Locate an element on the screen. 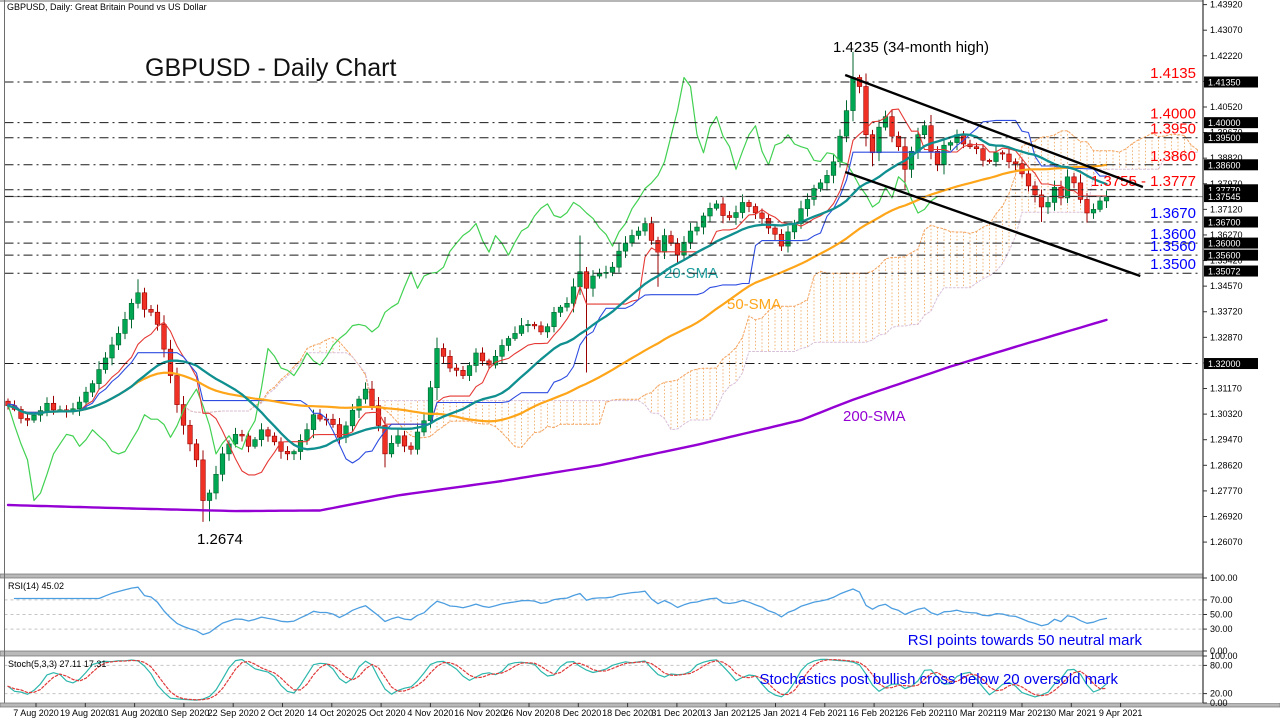  price-axis-box: 1.37770 is located at coordinates (1231, 190).